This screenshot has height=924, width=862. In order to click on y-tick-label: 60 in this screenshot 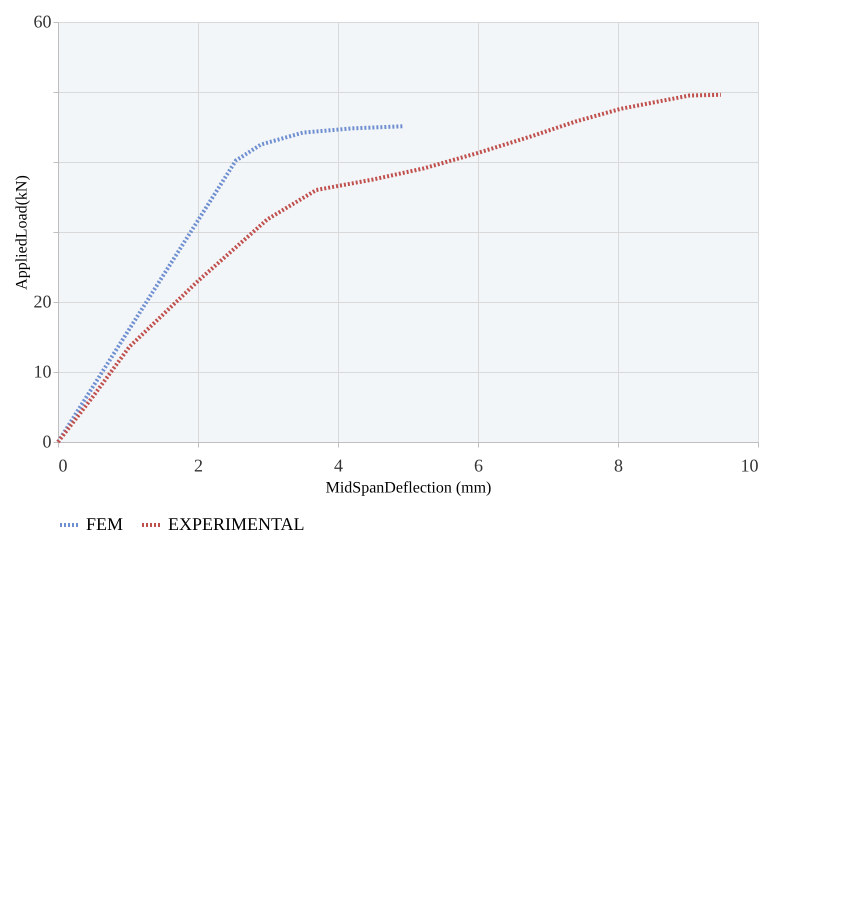, I will do `click(43, 22)`.